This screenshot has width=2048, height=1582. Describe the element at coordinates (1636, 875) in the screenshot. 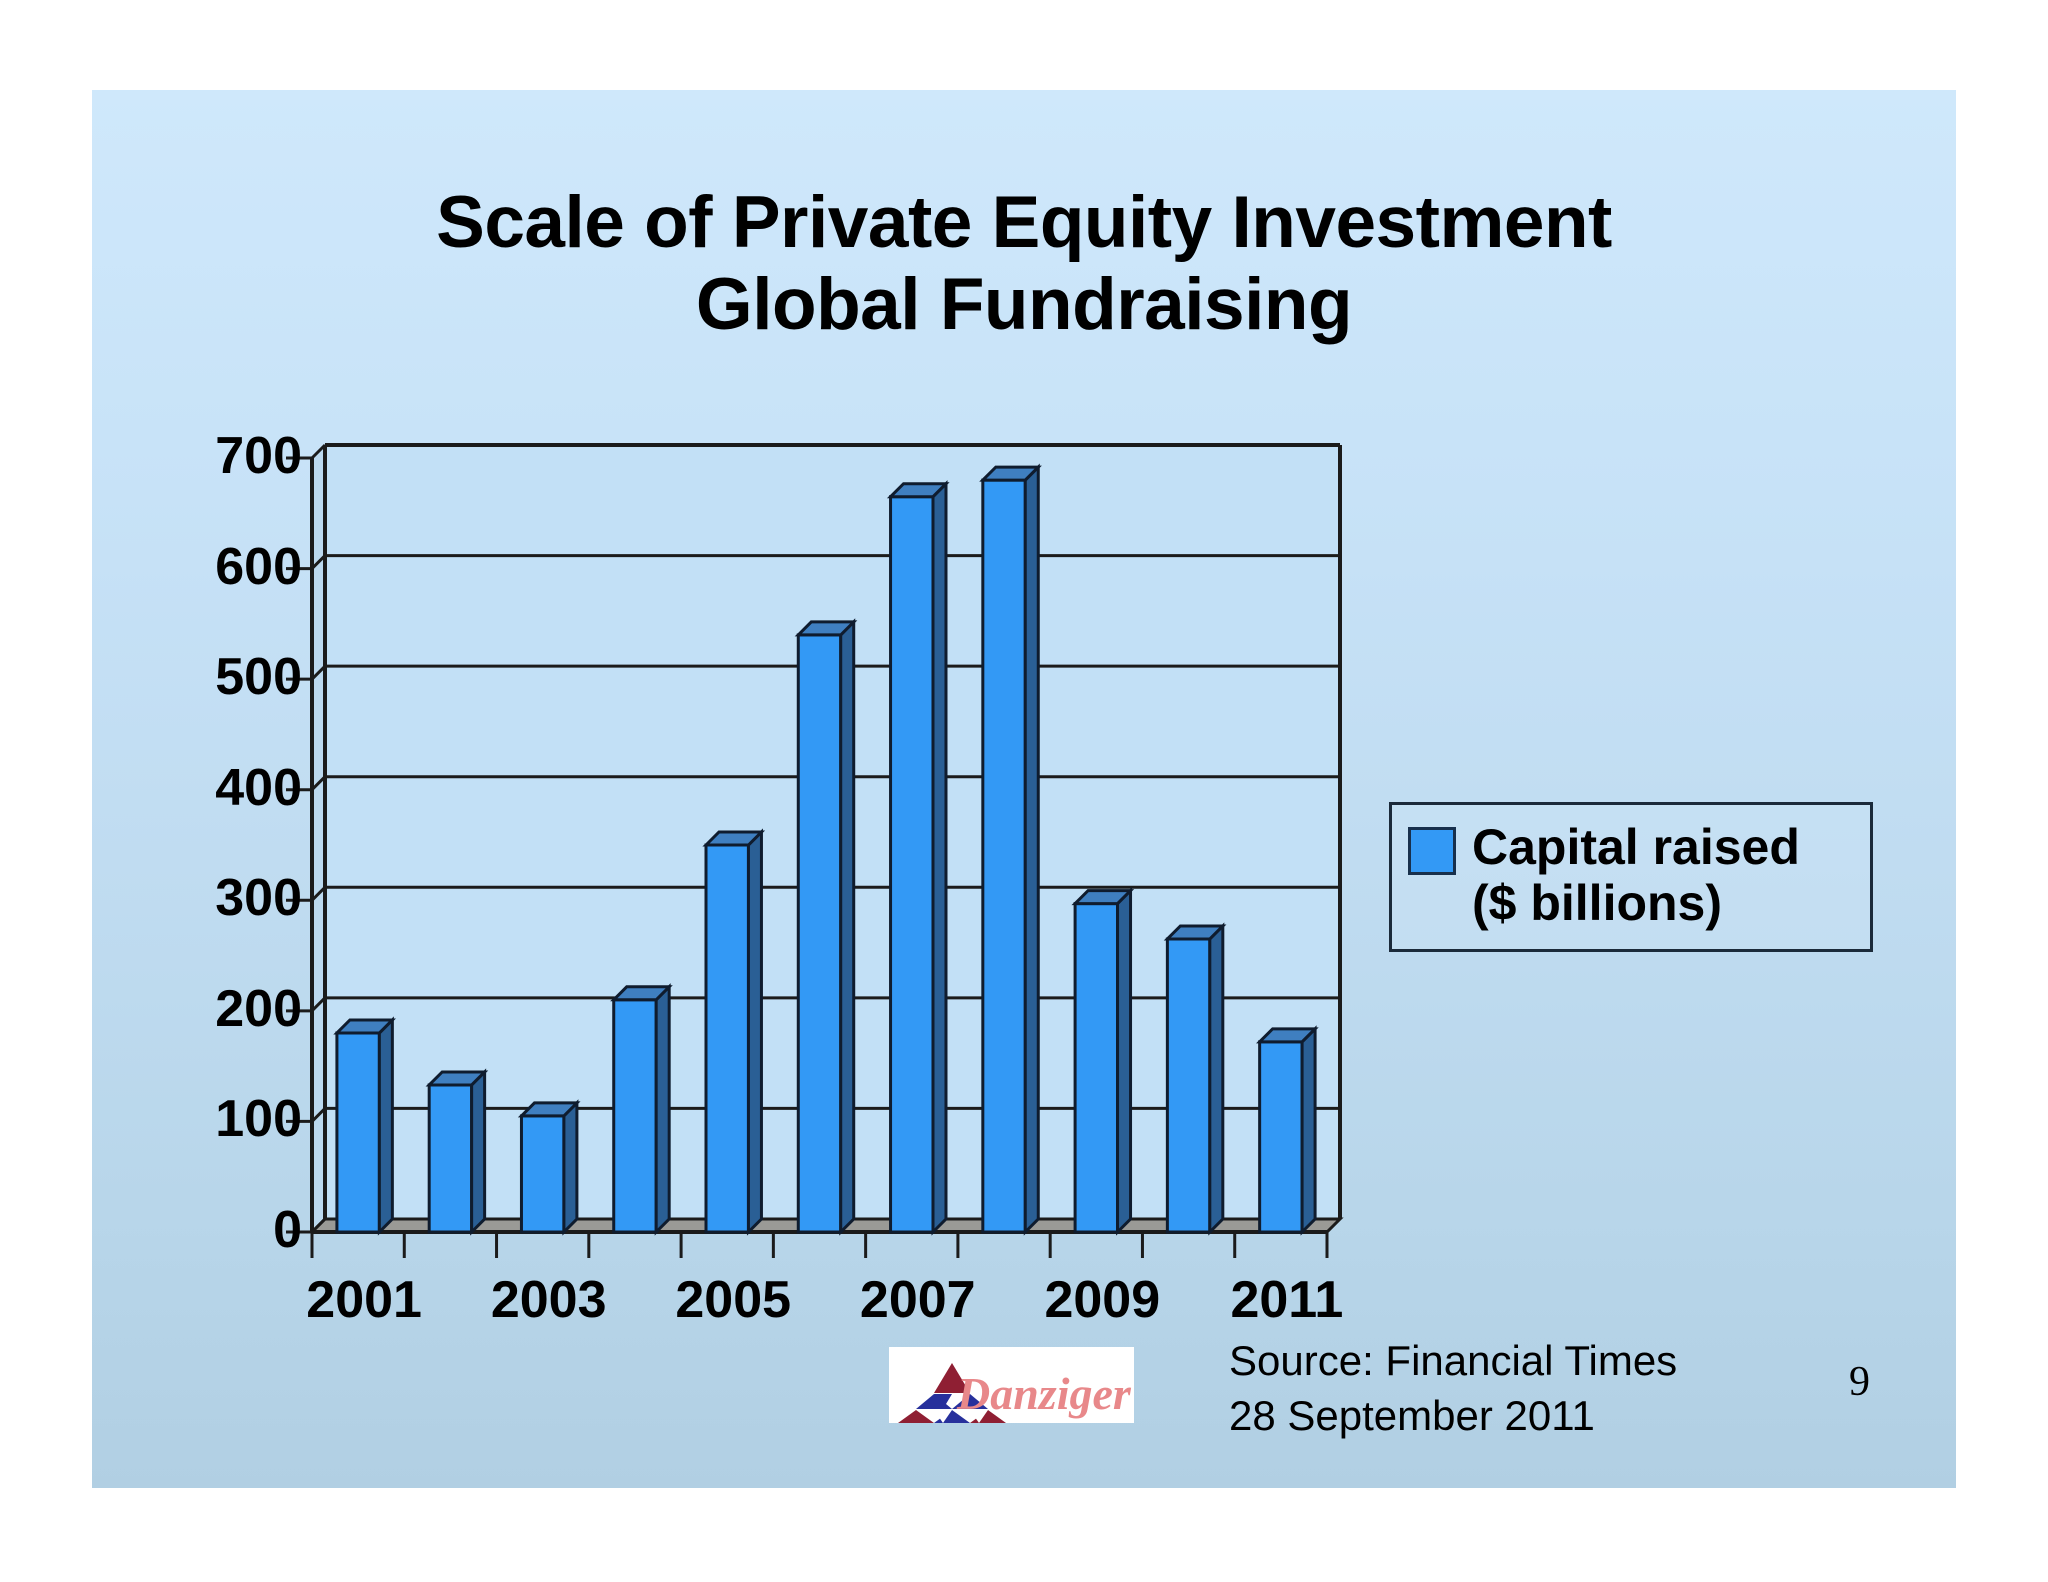

I see `legend-label: Capital raised ($ billions)` at that location.